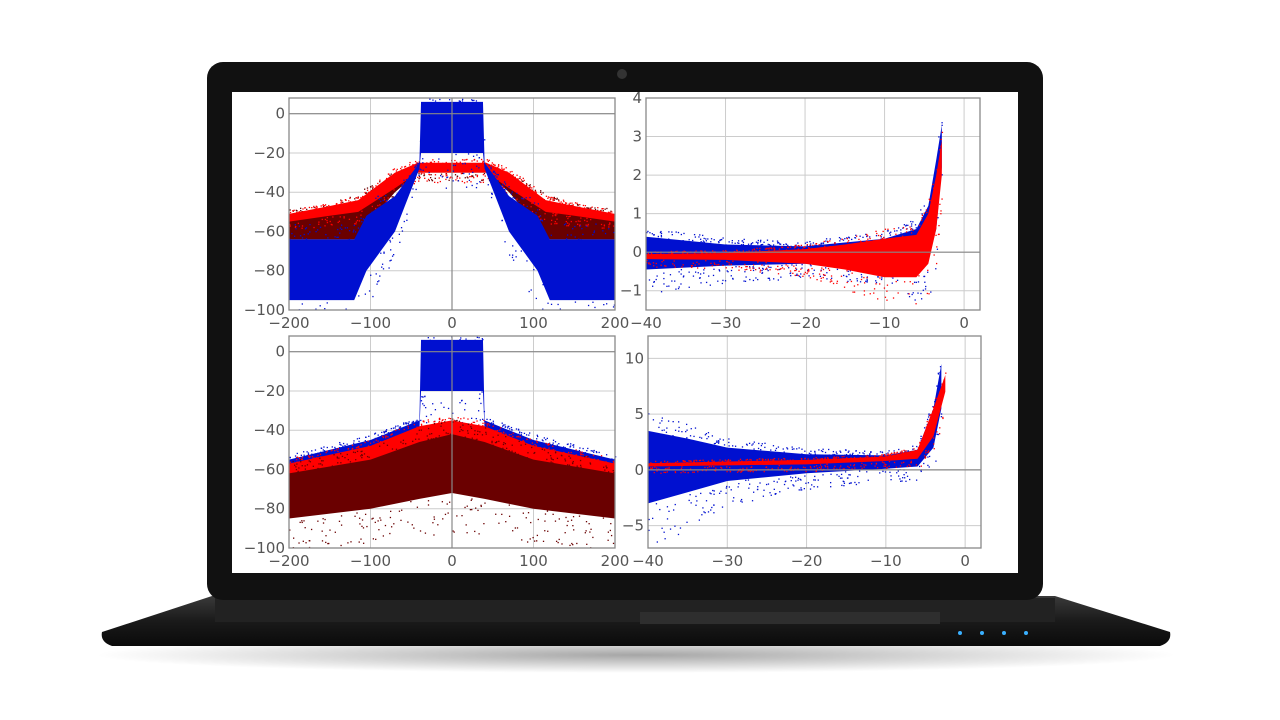  Describe the element at coordinates (452, 483) in the screenshot. I see `scatter-points-dark-red` at that location.